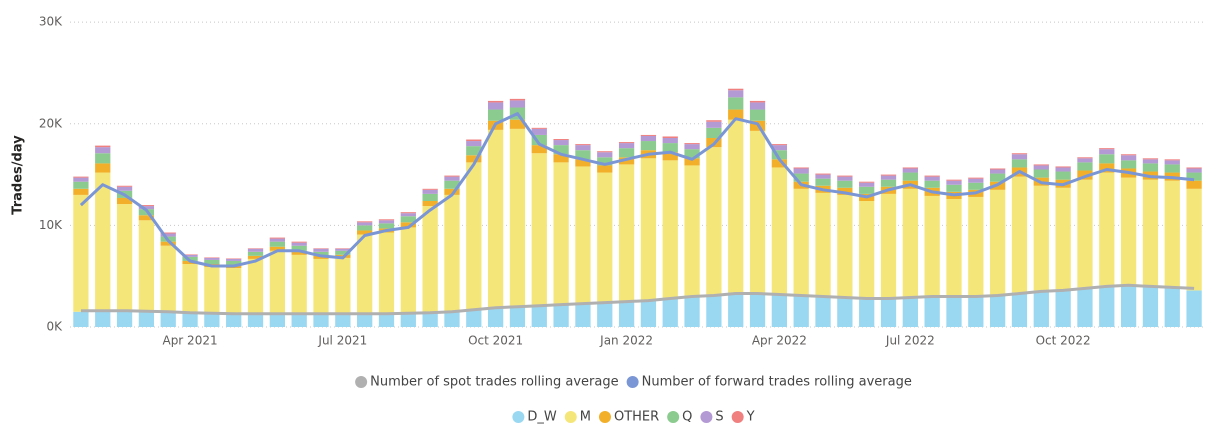 The image size is (1208, 427). What do you see at coordinates (542, 417) in the screenshot?
I see `legend-label: D_W` at bounding box center [542, 417].